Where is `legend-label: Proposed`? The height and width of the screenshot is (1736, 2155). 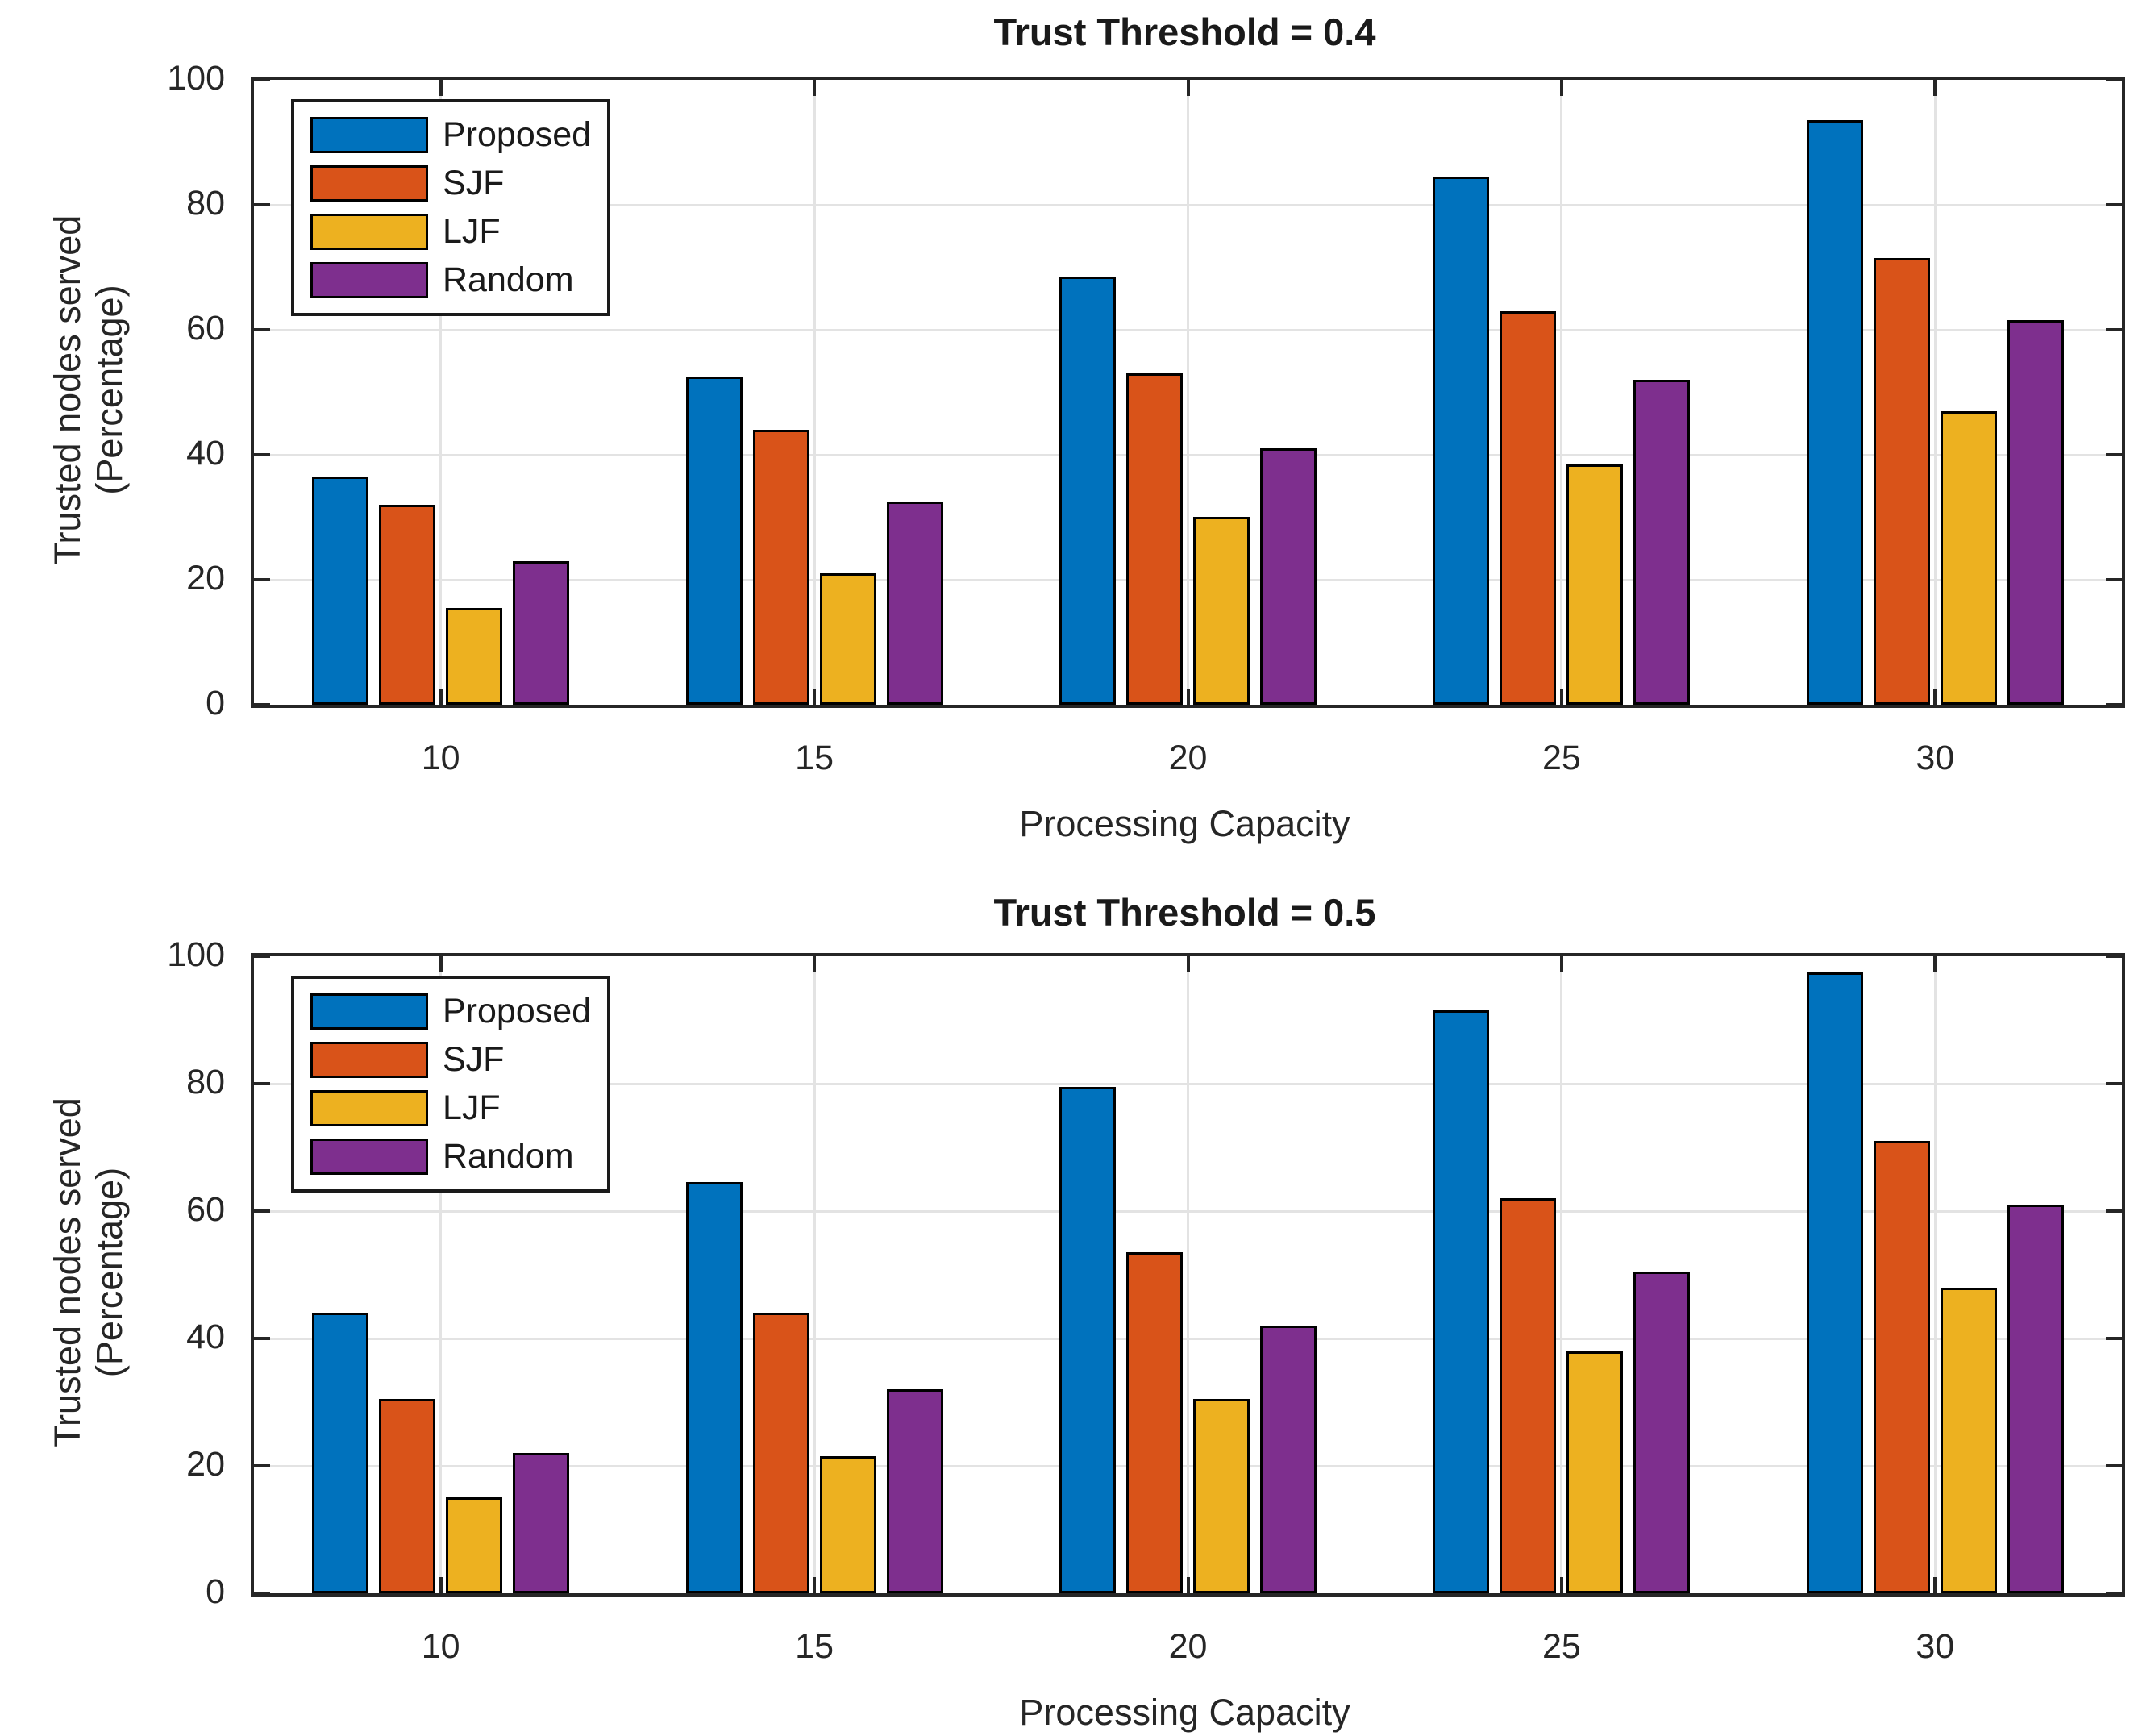
legend-label: Proposed is located at coordinates (517, 134).